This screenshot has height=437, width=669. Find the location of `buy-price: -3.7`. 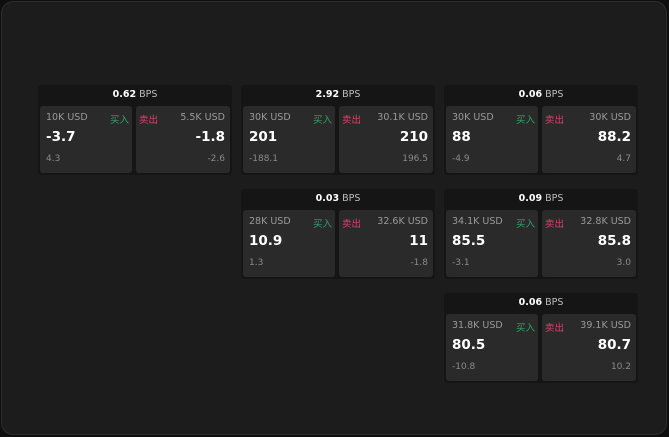

buy-price: -3.7 is located at coordinates (61, 137).